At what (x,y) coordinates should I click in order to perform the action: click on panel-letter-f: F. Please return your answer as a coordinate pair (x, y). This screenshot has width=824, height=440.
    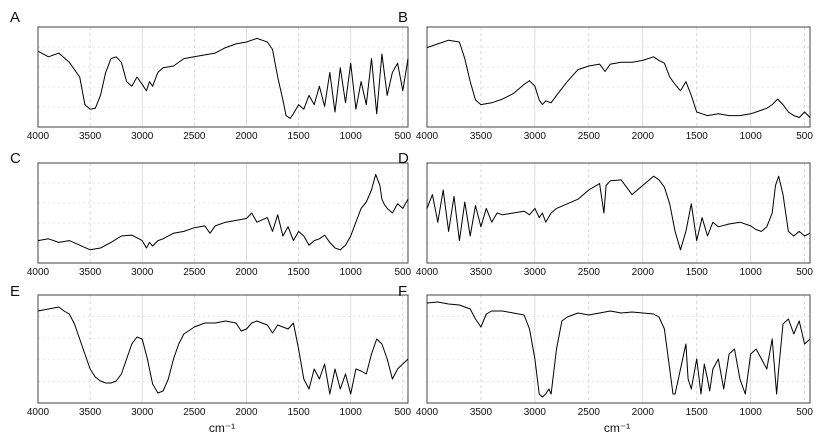
    Looking at the image, I should click on (402, 291).